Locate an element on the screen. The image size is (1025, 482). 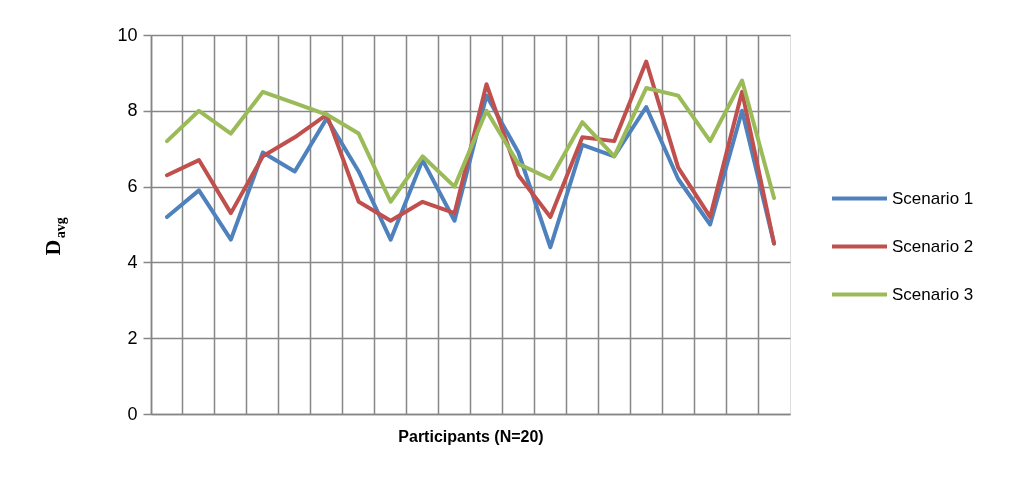
legend-label: Scenario 1 is located at coordinates (933, 198).